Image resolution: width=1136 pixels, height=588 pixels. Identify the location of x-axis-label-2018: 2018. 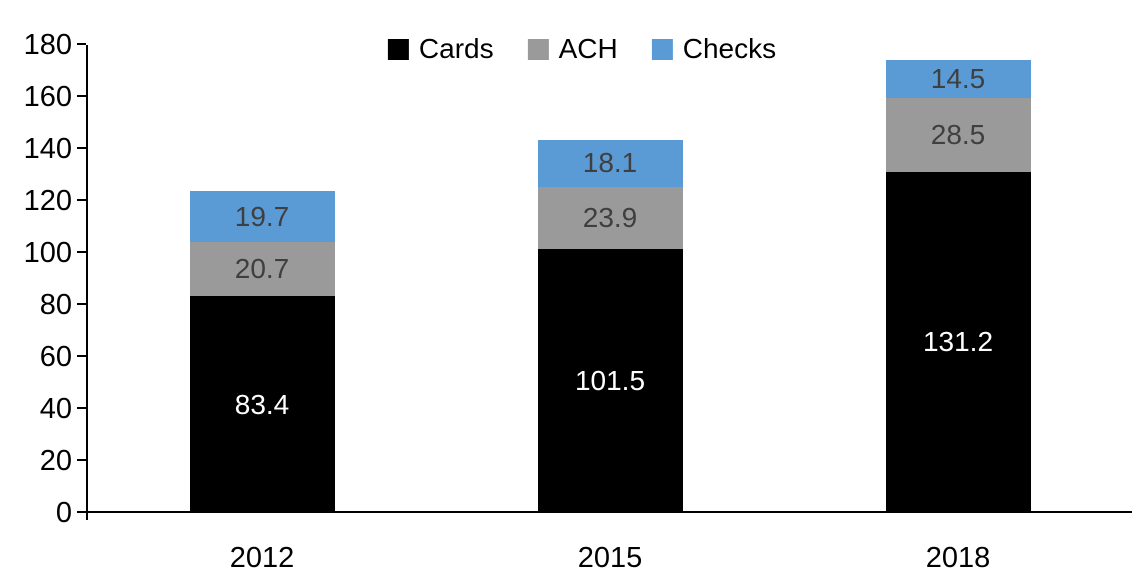
(958, 558).